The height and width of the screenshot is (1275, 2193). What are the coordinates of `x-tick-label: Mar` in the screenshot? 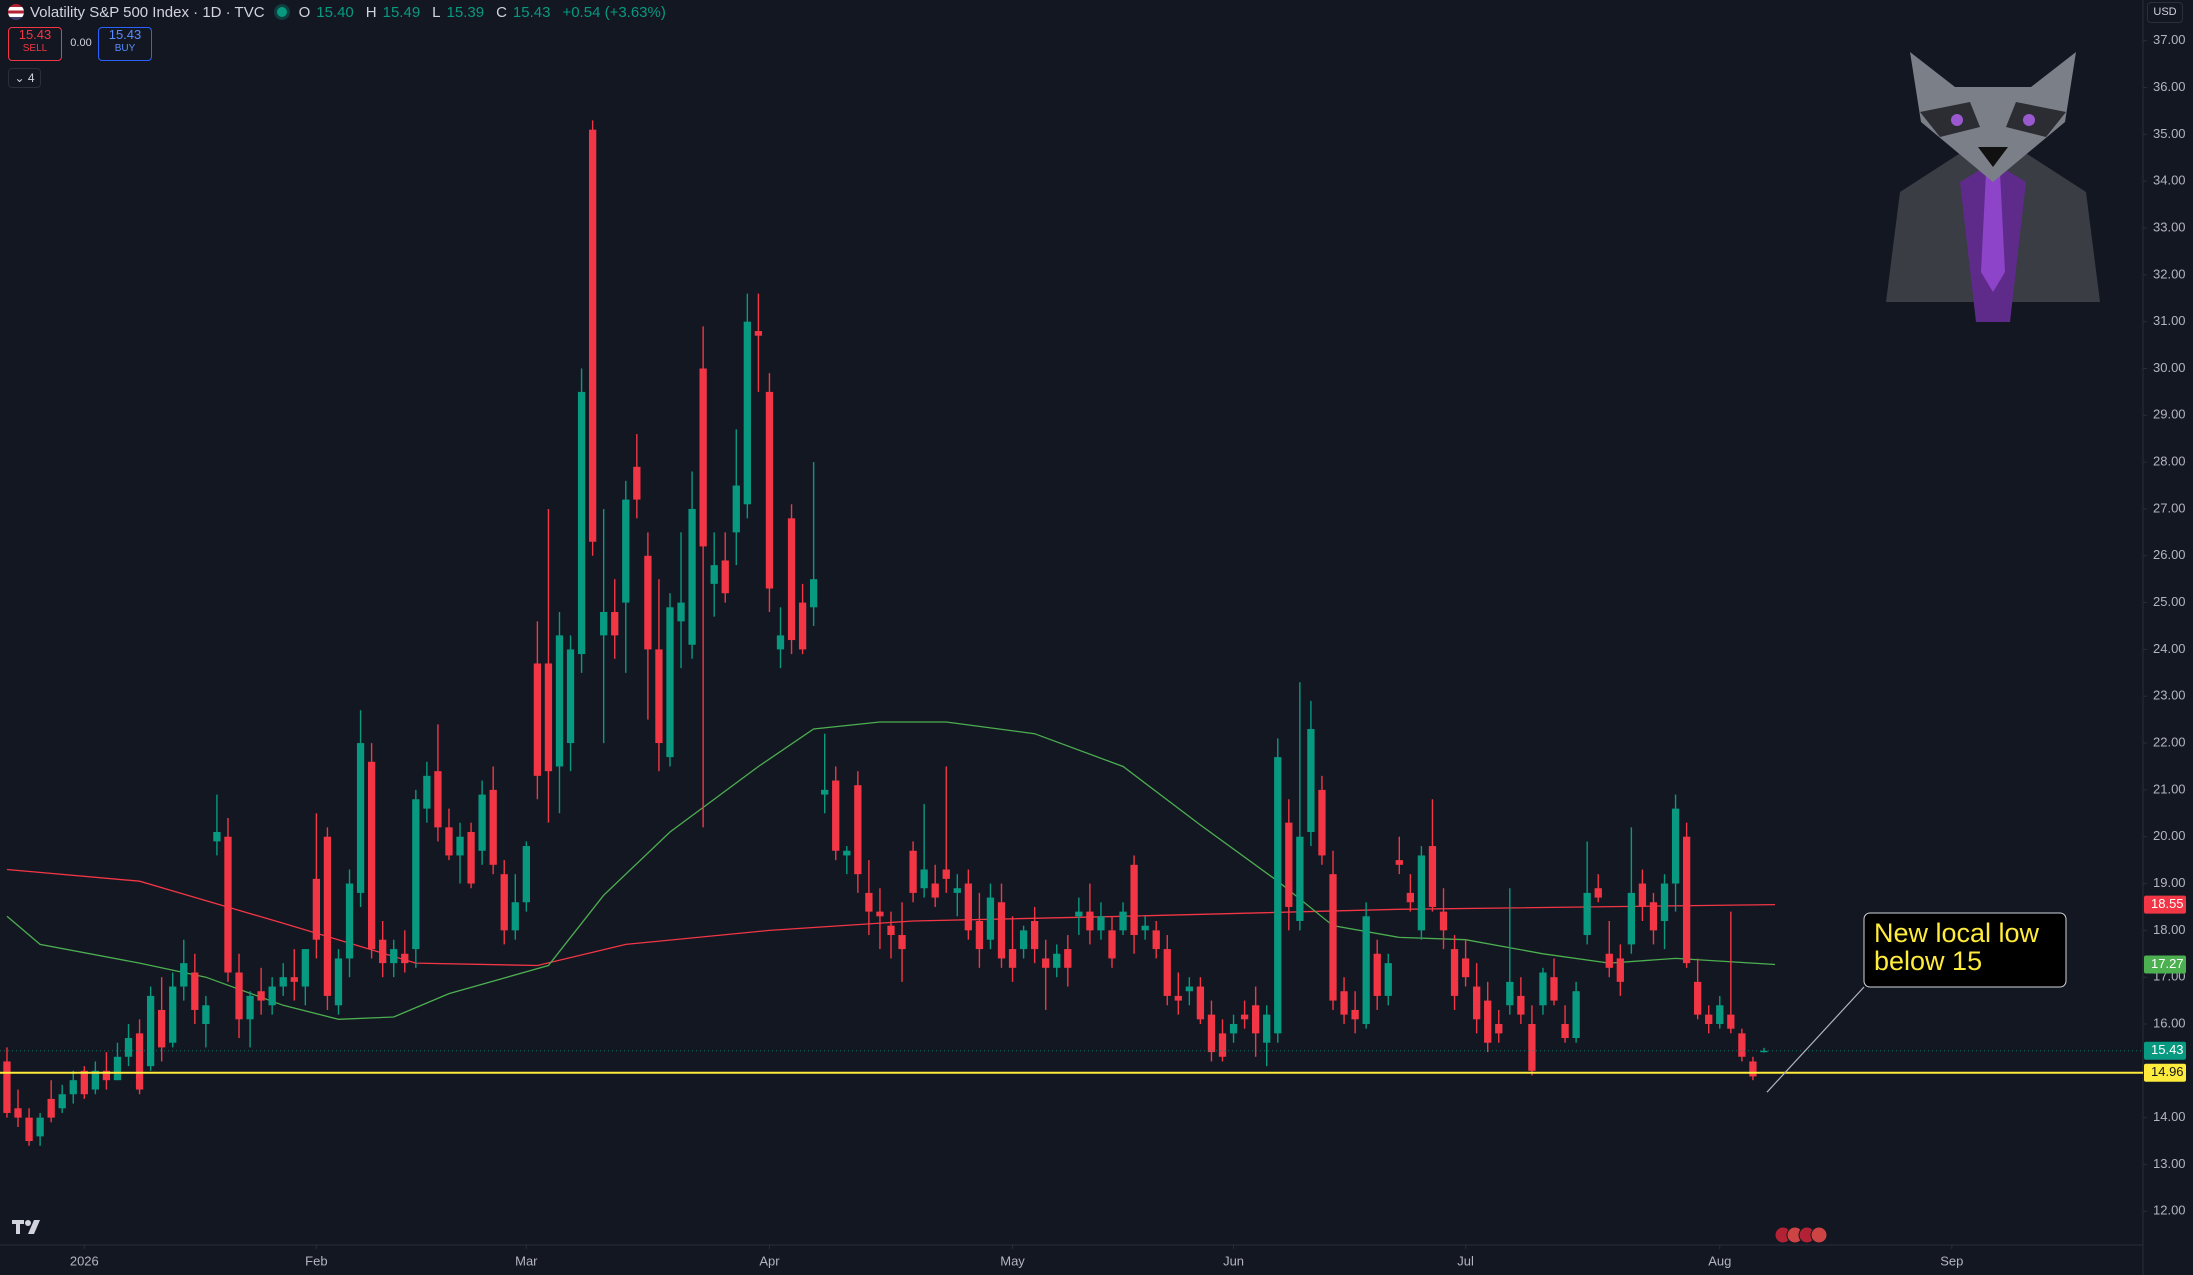 It's located at (526, 1260).